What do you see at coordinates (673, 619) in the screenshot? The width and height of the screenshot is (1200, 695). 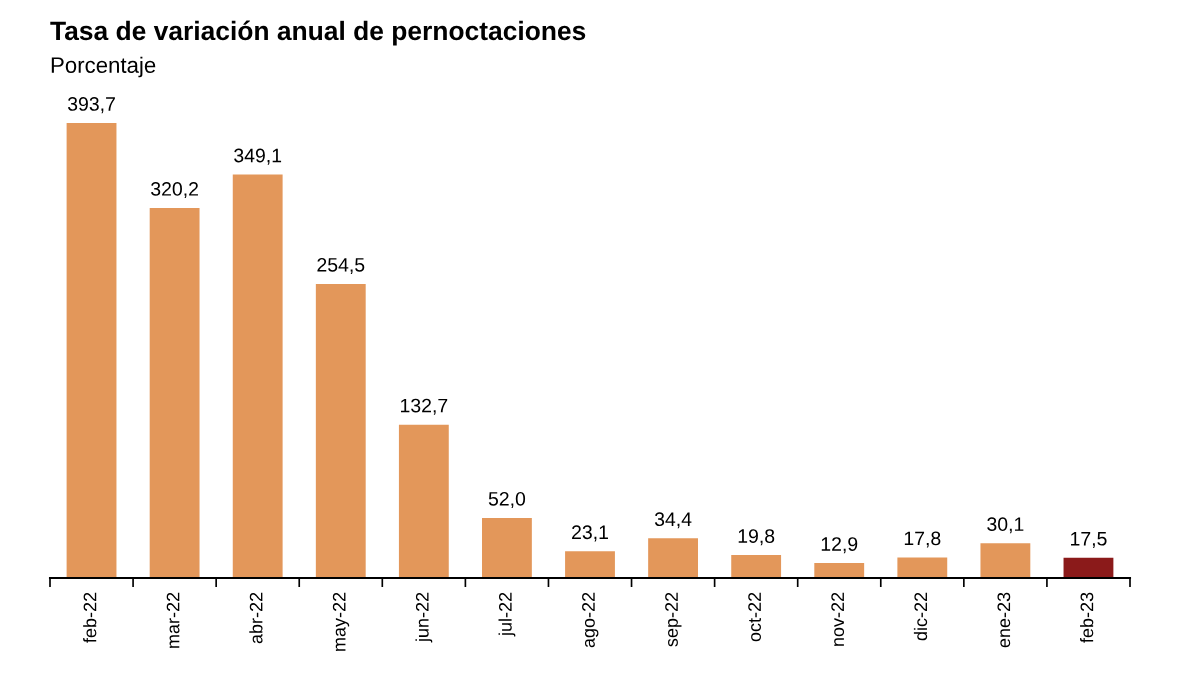 I see `x-tick-label: sep-22` at bounding box center [673, 619].